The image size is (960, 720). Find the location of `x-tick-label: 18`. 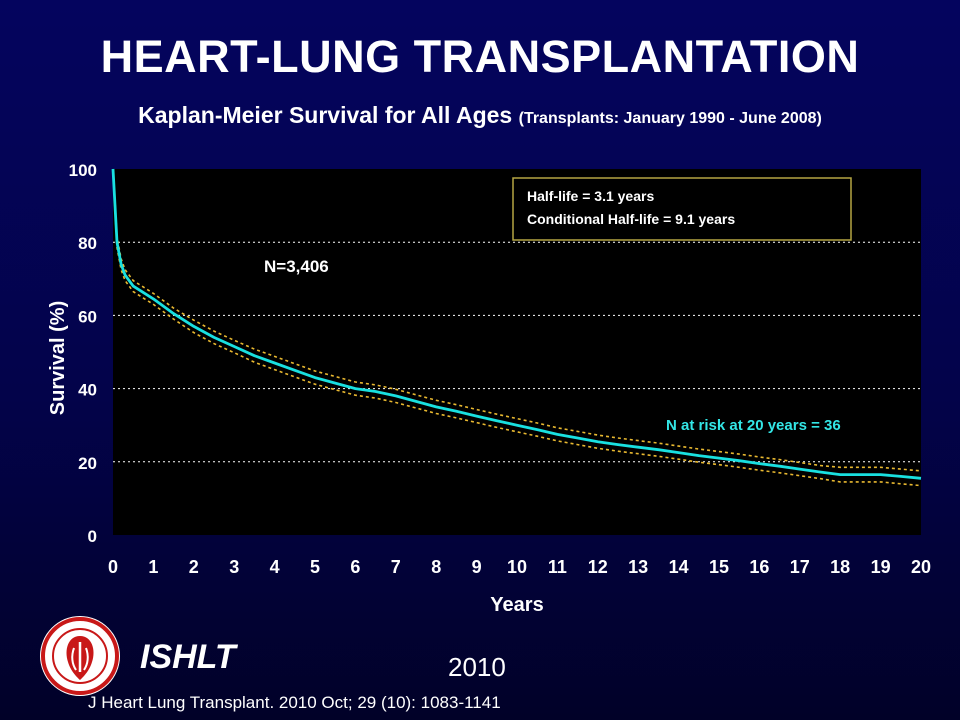

x-tick-label: 18 is located at coordinates (840, 567).